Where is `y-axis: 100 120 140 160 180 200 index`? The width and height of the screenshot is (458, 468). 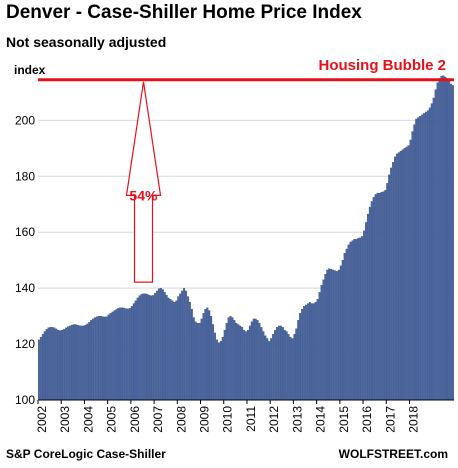
y-axis: 100 120 140 160 180 200 index is located at coordinates (30, 235).